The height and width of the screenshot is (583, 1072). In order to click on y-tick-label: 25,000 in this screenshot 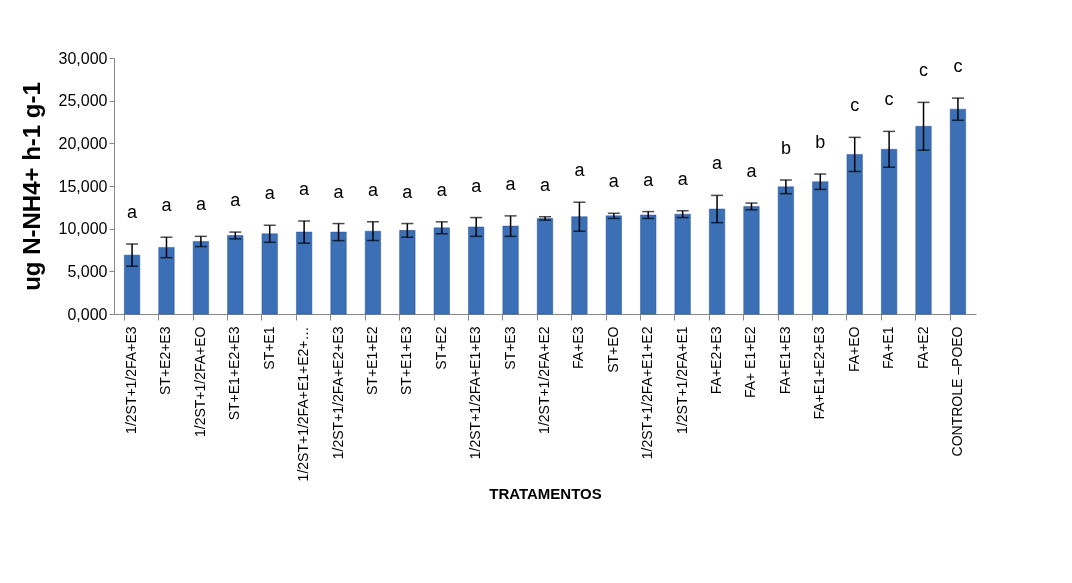, I will do `click(83, 101)`.